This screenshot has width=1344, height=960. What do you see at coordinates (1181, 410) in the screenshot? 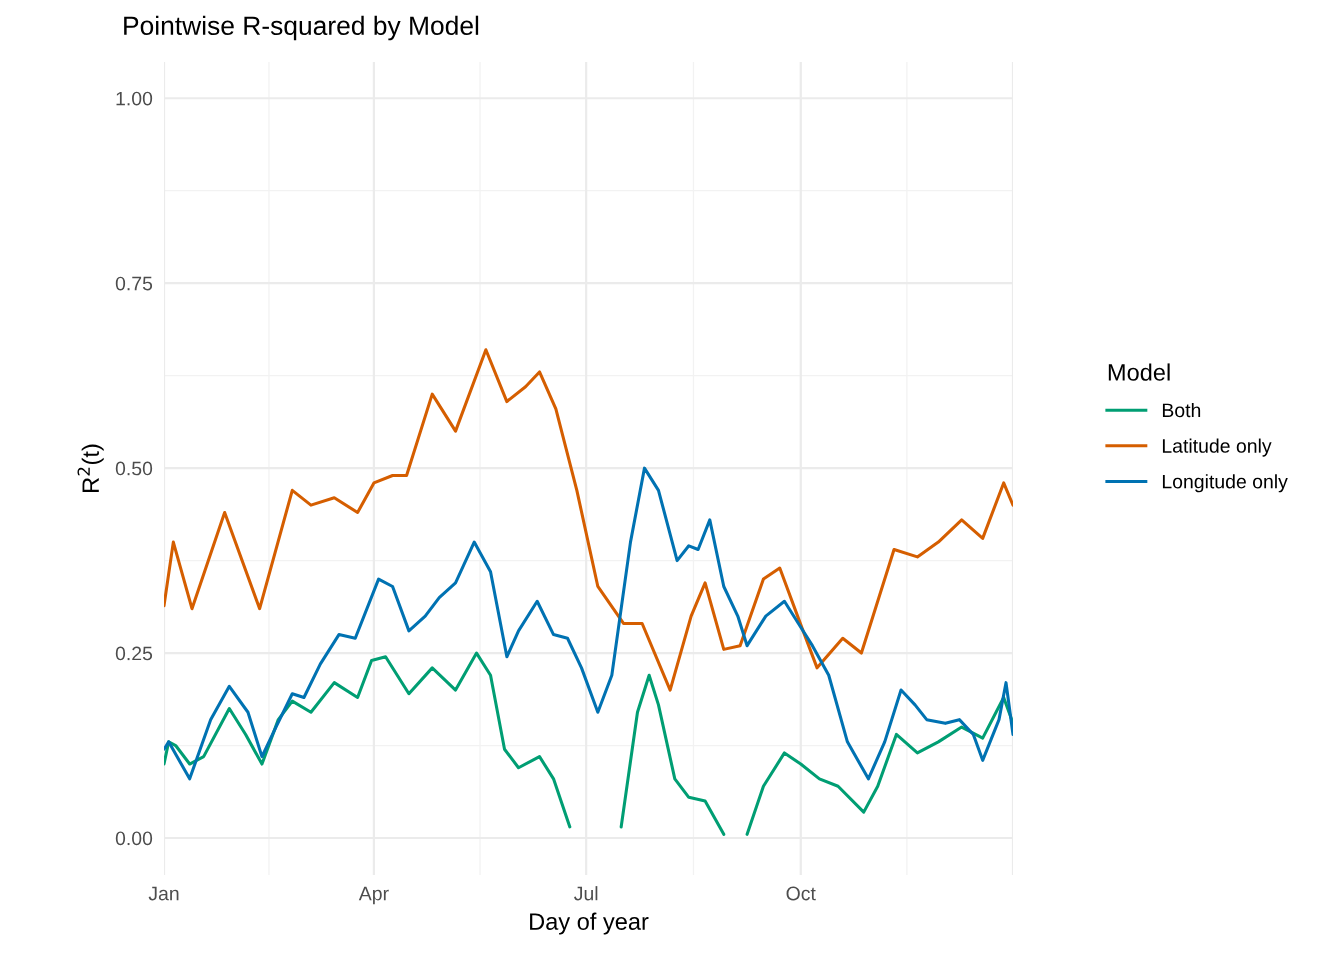
I see `legend-label: Both` at bounding box center [1181, 410].